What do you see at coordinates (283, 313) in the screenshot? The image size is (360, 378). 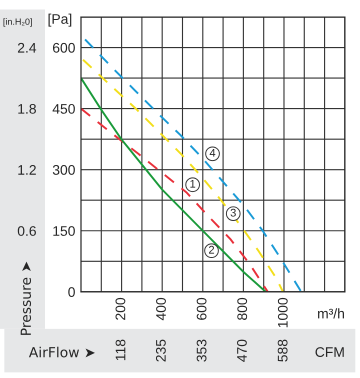 I see `x-tick-label: 1000` at bounding box center [283, 313].